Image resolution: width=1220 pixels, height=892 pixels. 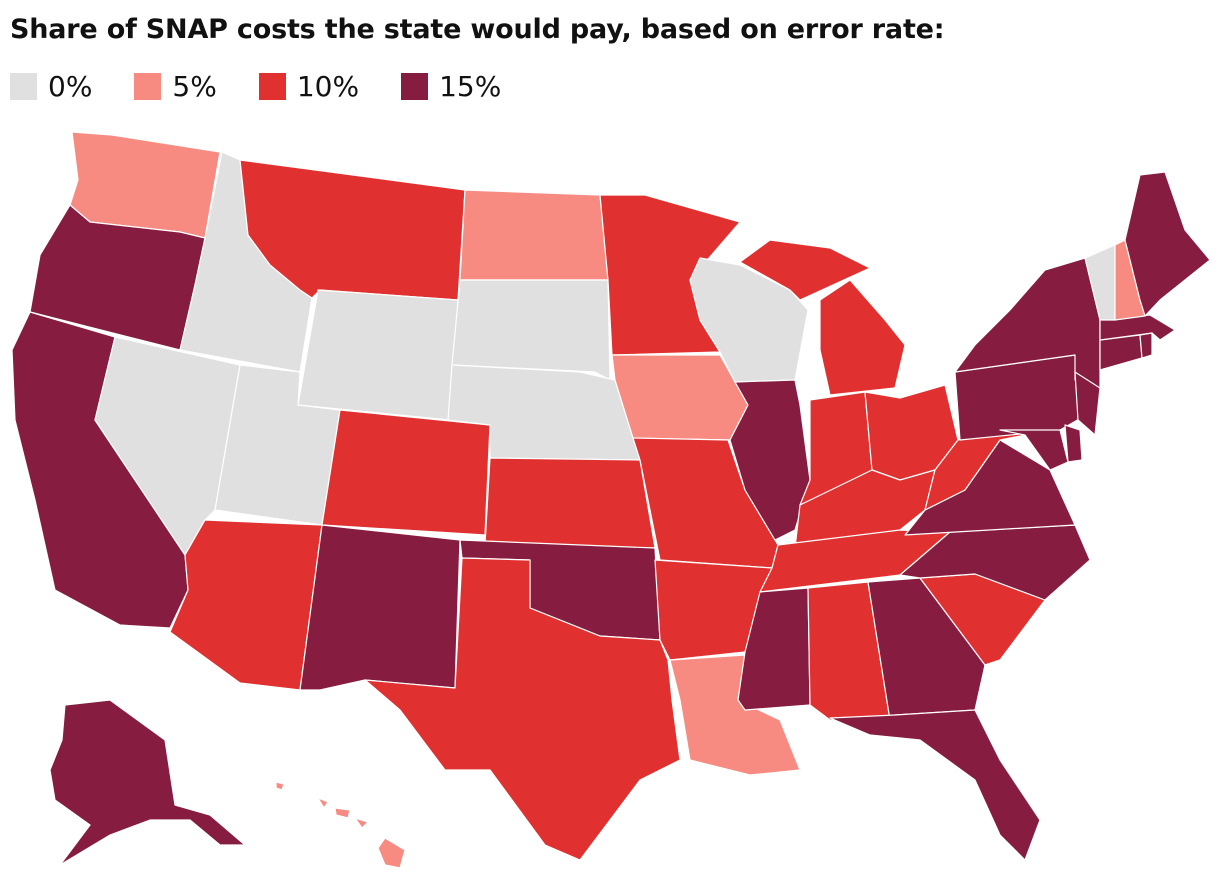 I want to click on state-nd, so click(x=534, y=235).